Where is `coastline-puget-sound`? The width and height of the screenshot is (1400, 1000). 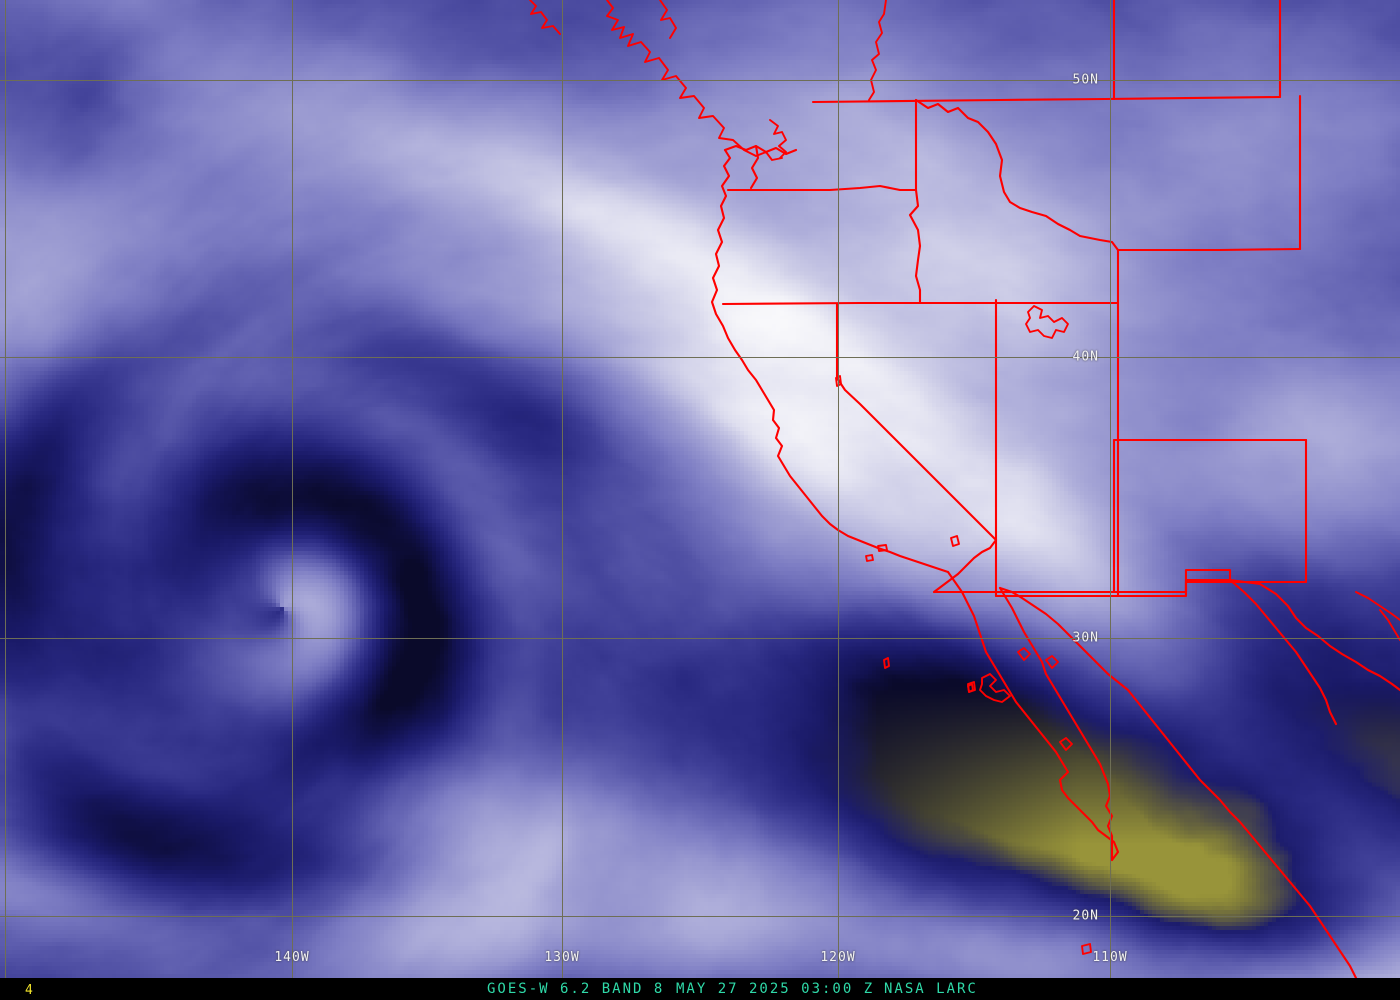
coastline-puget-sound is located at coordinates (760, 150).